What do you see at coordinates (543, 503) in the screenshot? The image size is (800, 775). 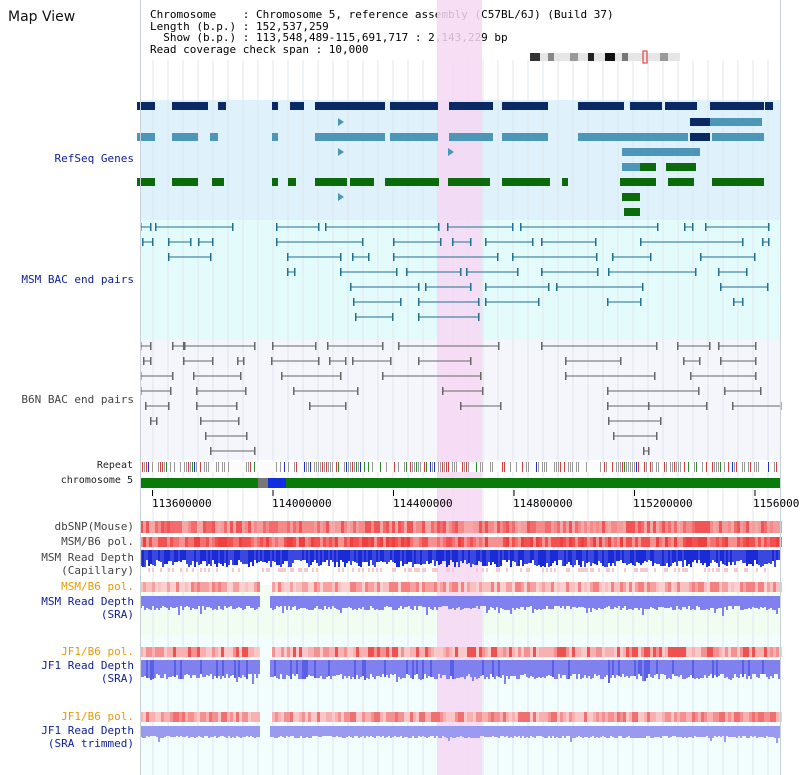 I see `axis-tick-label: 114800000` at bounding box center [543, 503].